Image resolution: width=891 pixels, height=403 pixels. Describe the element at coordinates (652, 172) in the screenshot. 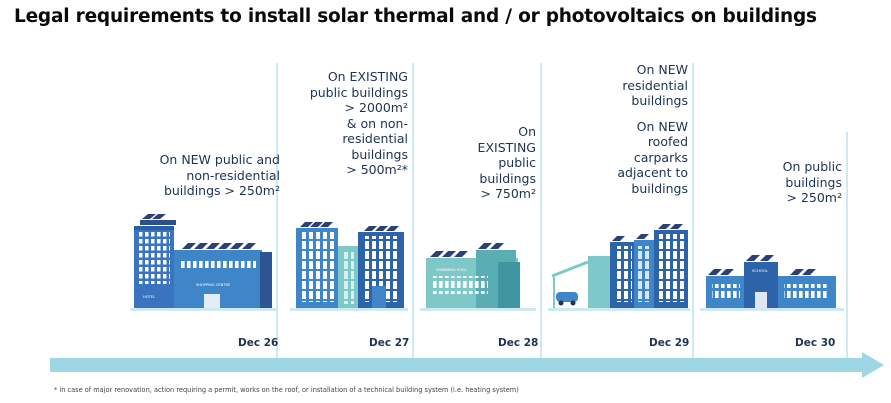

I see `requirement-line: adjacent to` at that location.